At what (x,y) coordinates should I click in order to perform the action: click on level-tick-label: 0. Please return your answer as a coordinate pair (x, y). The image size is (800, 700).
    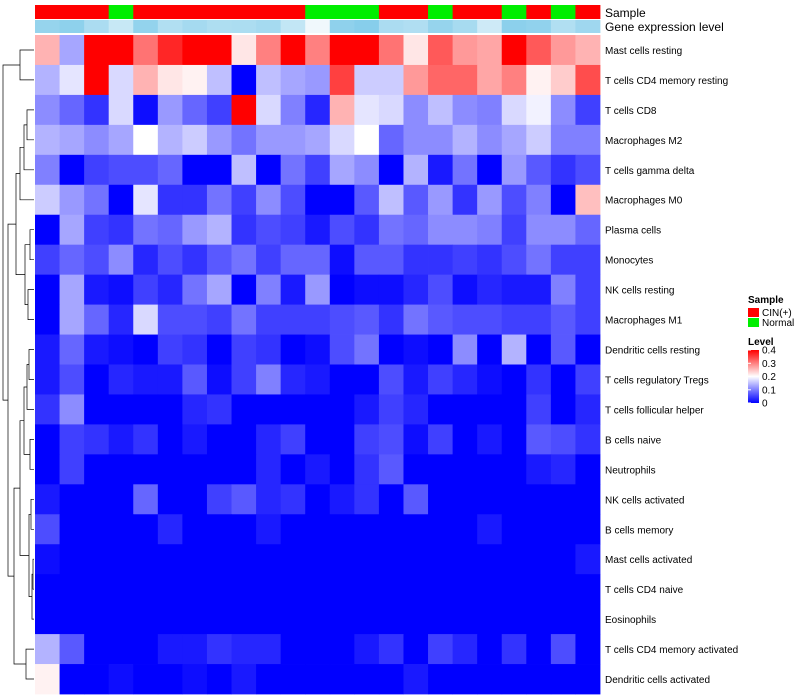
    Looking at the image, I should click on (765, 404).